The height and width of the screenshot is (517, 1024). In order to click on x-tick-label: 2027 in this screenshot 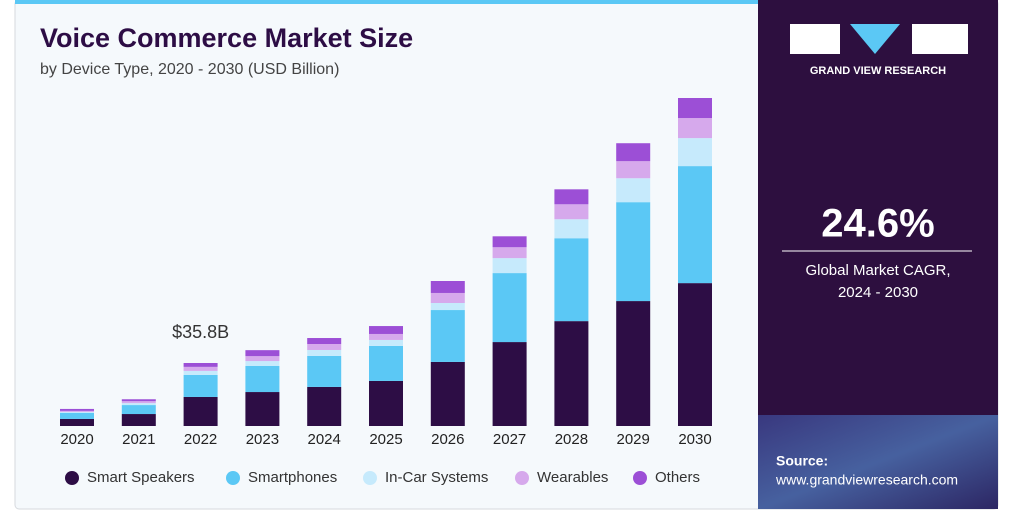, I will do `click(509, 439)`.